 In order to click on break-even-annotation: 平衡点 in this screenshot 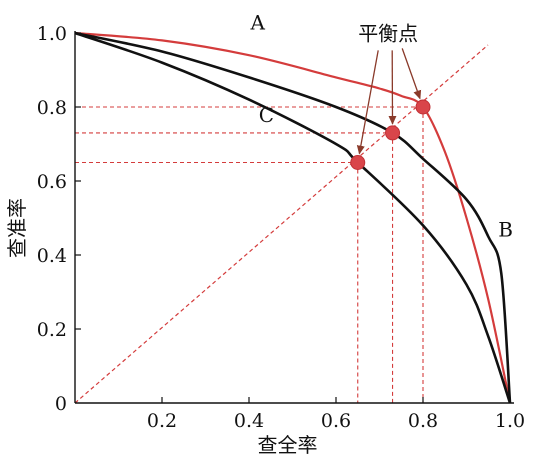, I will do `click(388, 33)`.